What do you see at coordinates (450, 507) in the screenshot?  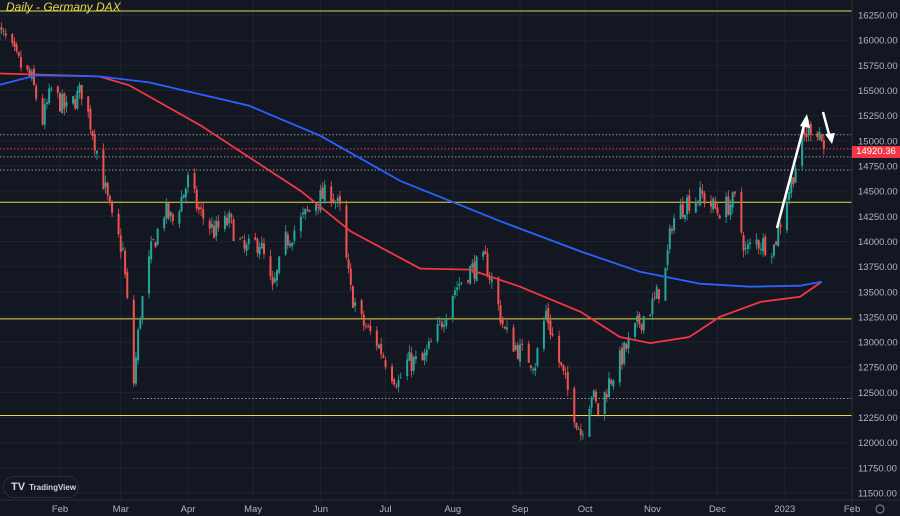 I see `time-axis: Feb Mar Apr May Jun Jul Aug Sep Oct Nov Dec 2023 Feb` at bounding box center [450, 507].